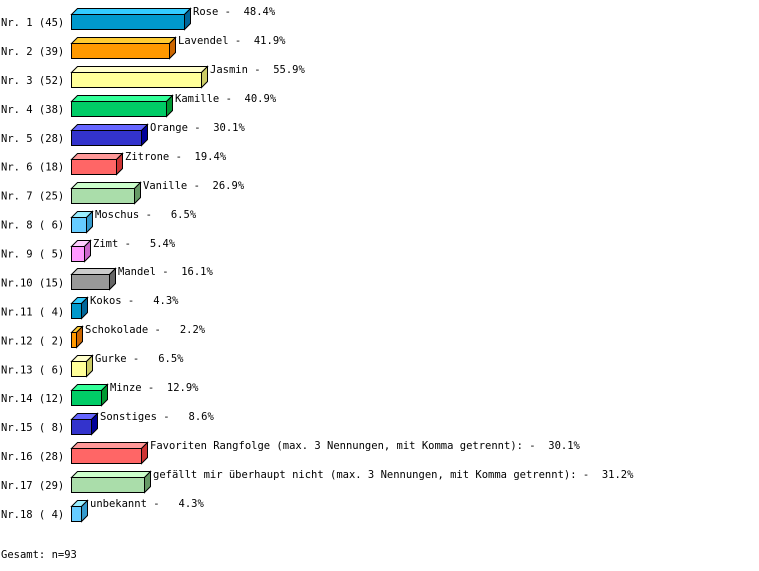 The height and width of the screenshot is (571, 759). Describe the element at coordinates (32, 515) in the screenshot. I see `category-label: Nr.18 ( 4)` at that location.